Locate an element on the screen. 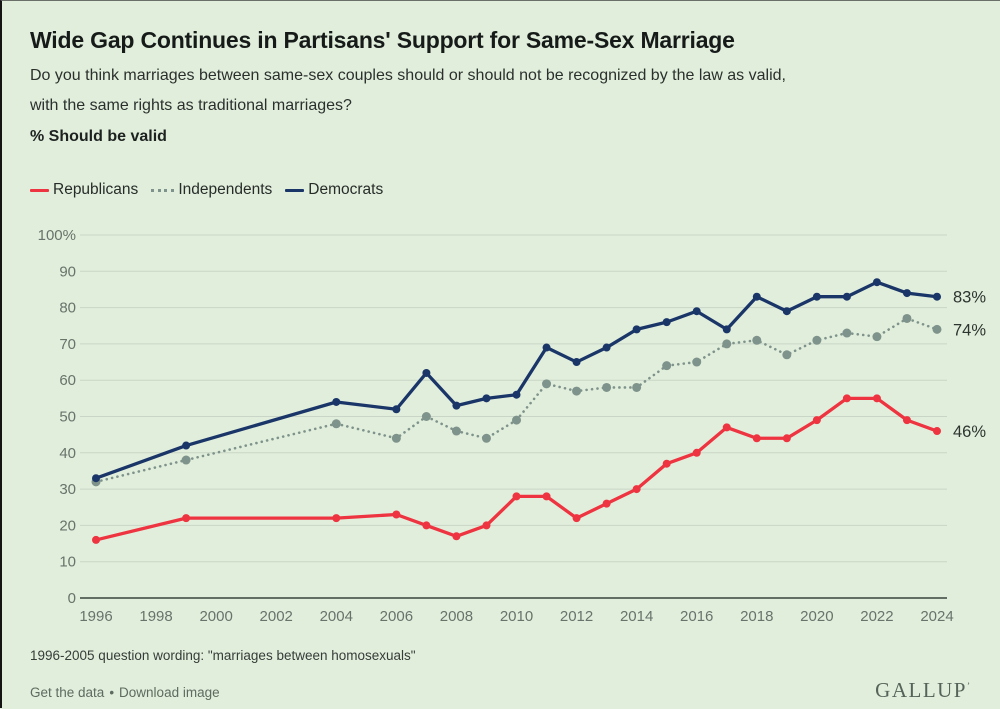 Image resolution: width=1000 pixels, height=709 pixels. y-tick-label: 30 is located at coordinates (67, 489).